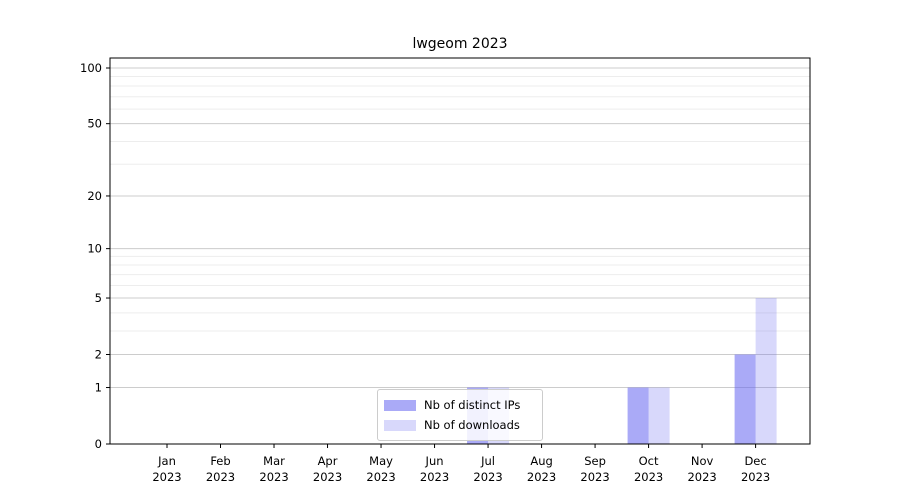 Image resolution: width=900 pixels, height=500 pixels. I want to click on x-tick-label-month: Jul, so click(487, 461).